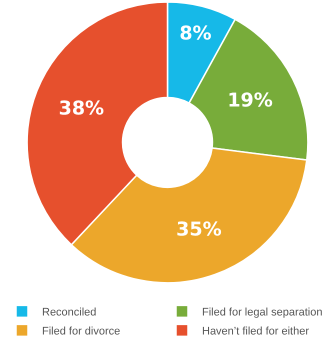 Image resolution: width=335 pixels, height=355 pixels. What do you see at coordinates (195, 33) in the screenshot?
I see `data-label: 8%` at bounding box center [195, 33].